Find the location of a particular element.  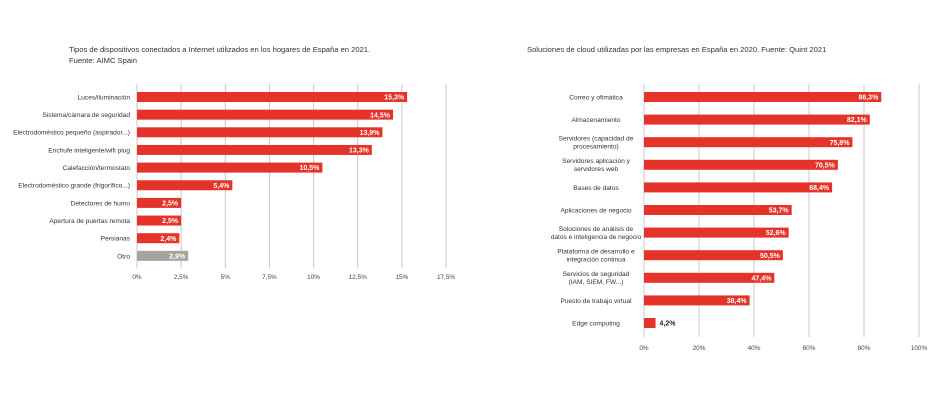

value-label: 82,1% is located at coordinates (857, 120).